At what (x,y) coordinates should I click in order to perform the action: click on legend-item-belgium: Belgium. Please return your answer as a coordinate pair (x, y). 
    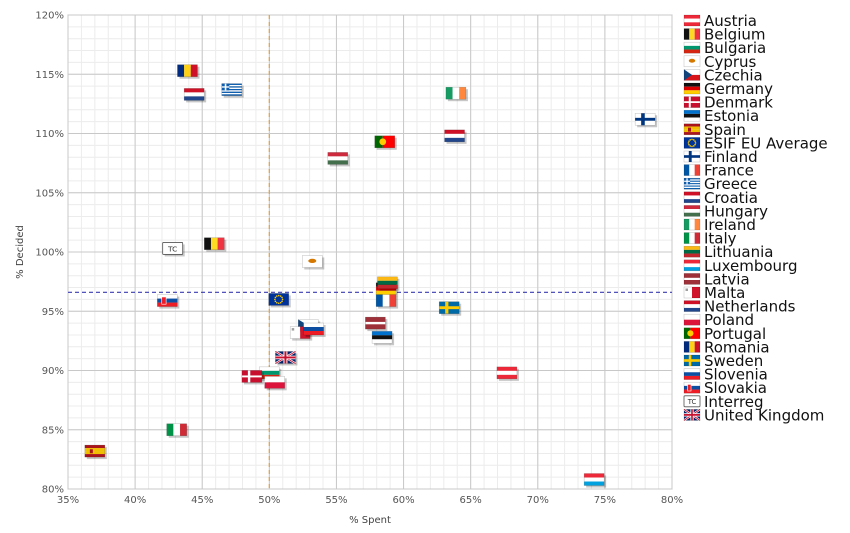
    Looking at the image, I should click on (724, 35).